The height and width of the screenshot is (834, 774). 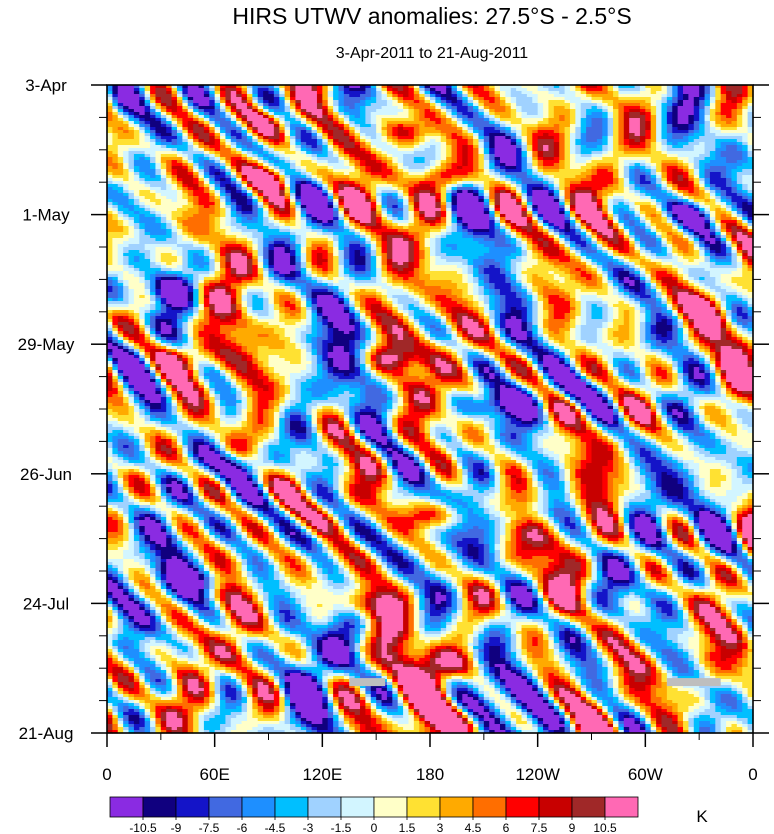 I want to click on colorbar-label: 9, so click(x=572, y=827).